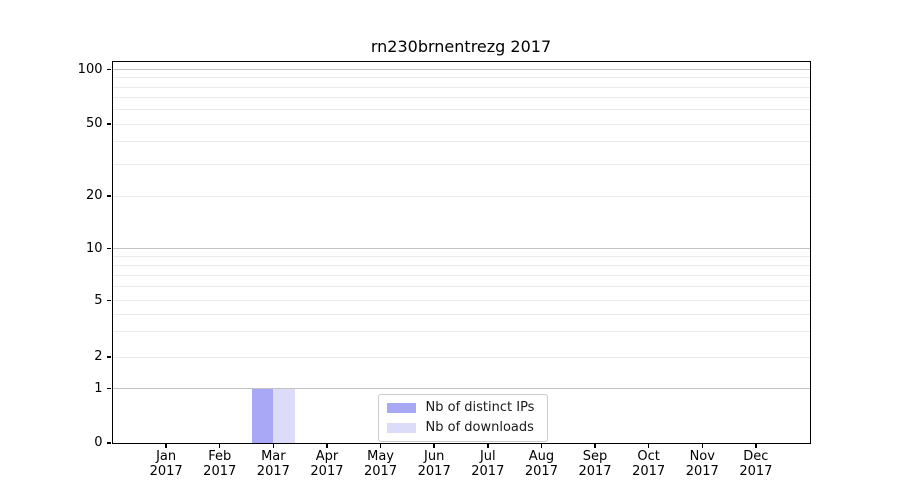 The width and height of the screenshot is (900, 500). I want to click on x-tick-label-month: Sep, so click(595, 456).